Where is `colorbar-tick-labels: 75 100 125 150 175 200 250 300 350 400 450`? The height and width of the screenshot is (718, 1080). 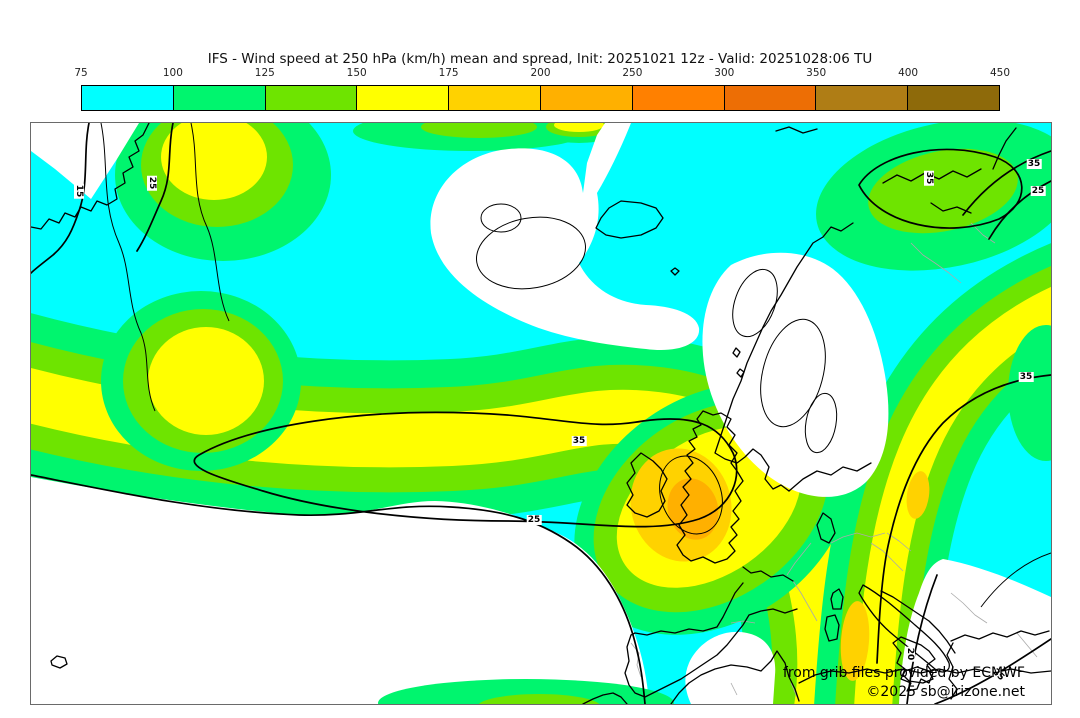
colorbar-tick-labels: 75 100 125 150 175 200 250 300 350 400 450 is located at coordinates (542, 74).